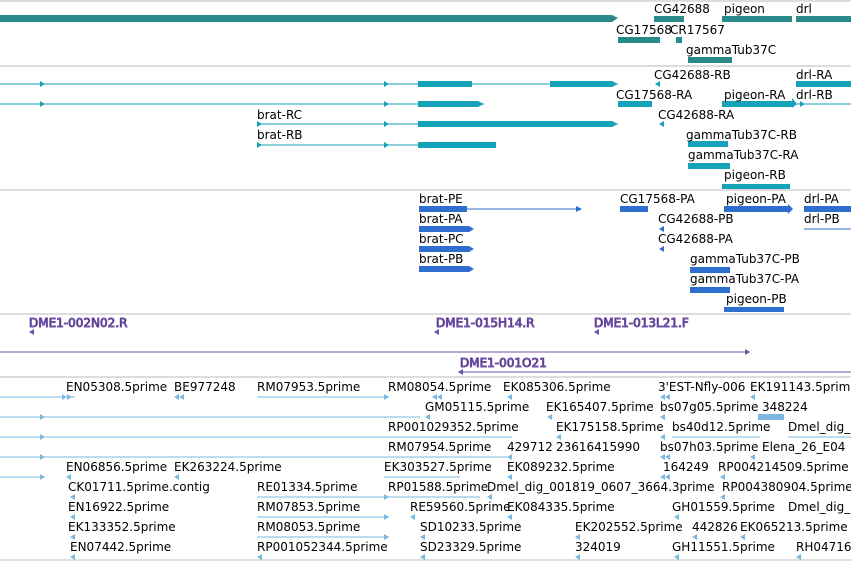  I want to click on est-label: EK202552.5prime, so click(629, 527).